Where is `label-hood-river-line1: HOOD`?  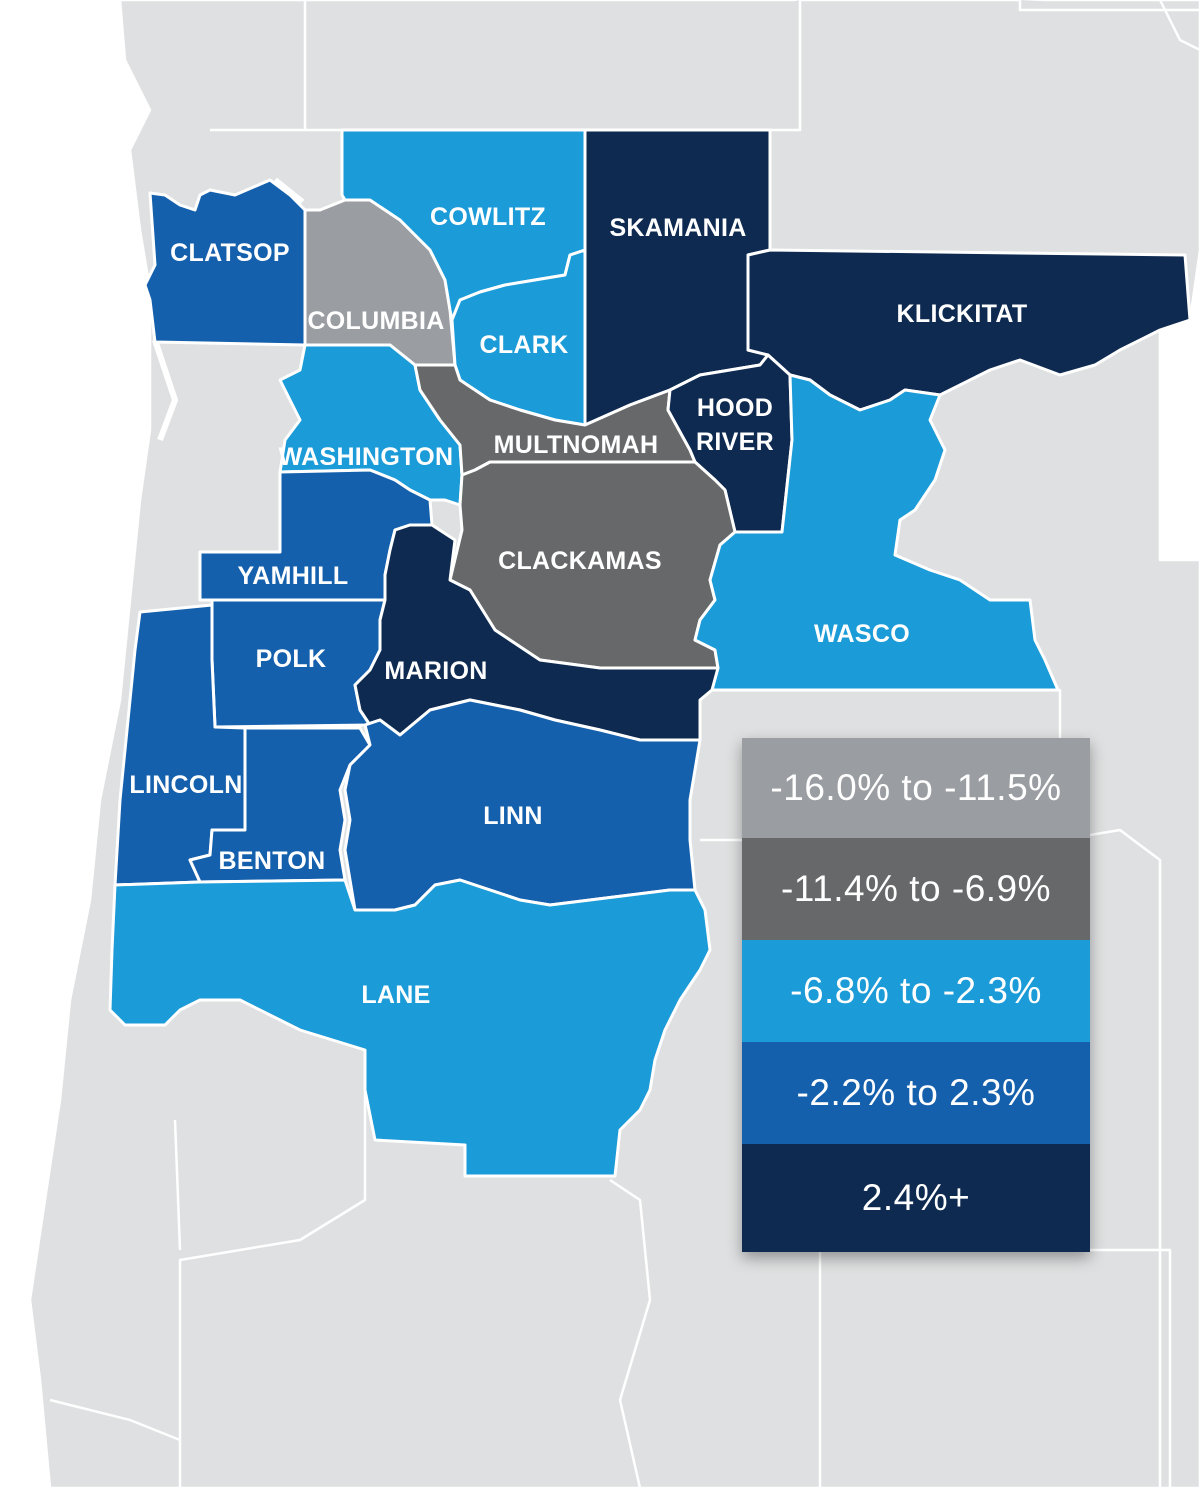
label-hood-river-line1: HOOD is located at coordinates (735, 408).